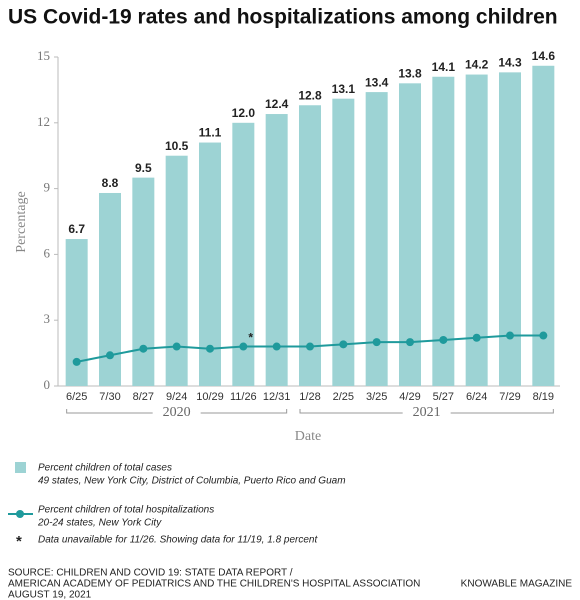 Image resolution: width=580 pixels, height=600 pixels. I want to click on x-tick-label: 7/29, so click(509, 397).